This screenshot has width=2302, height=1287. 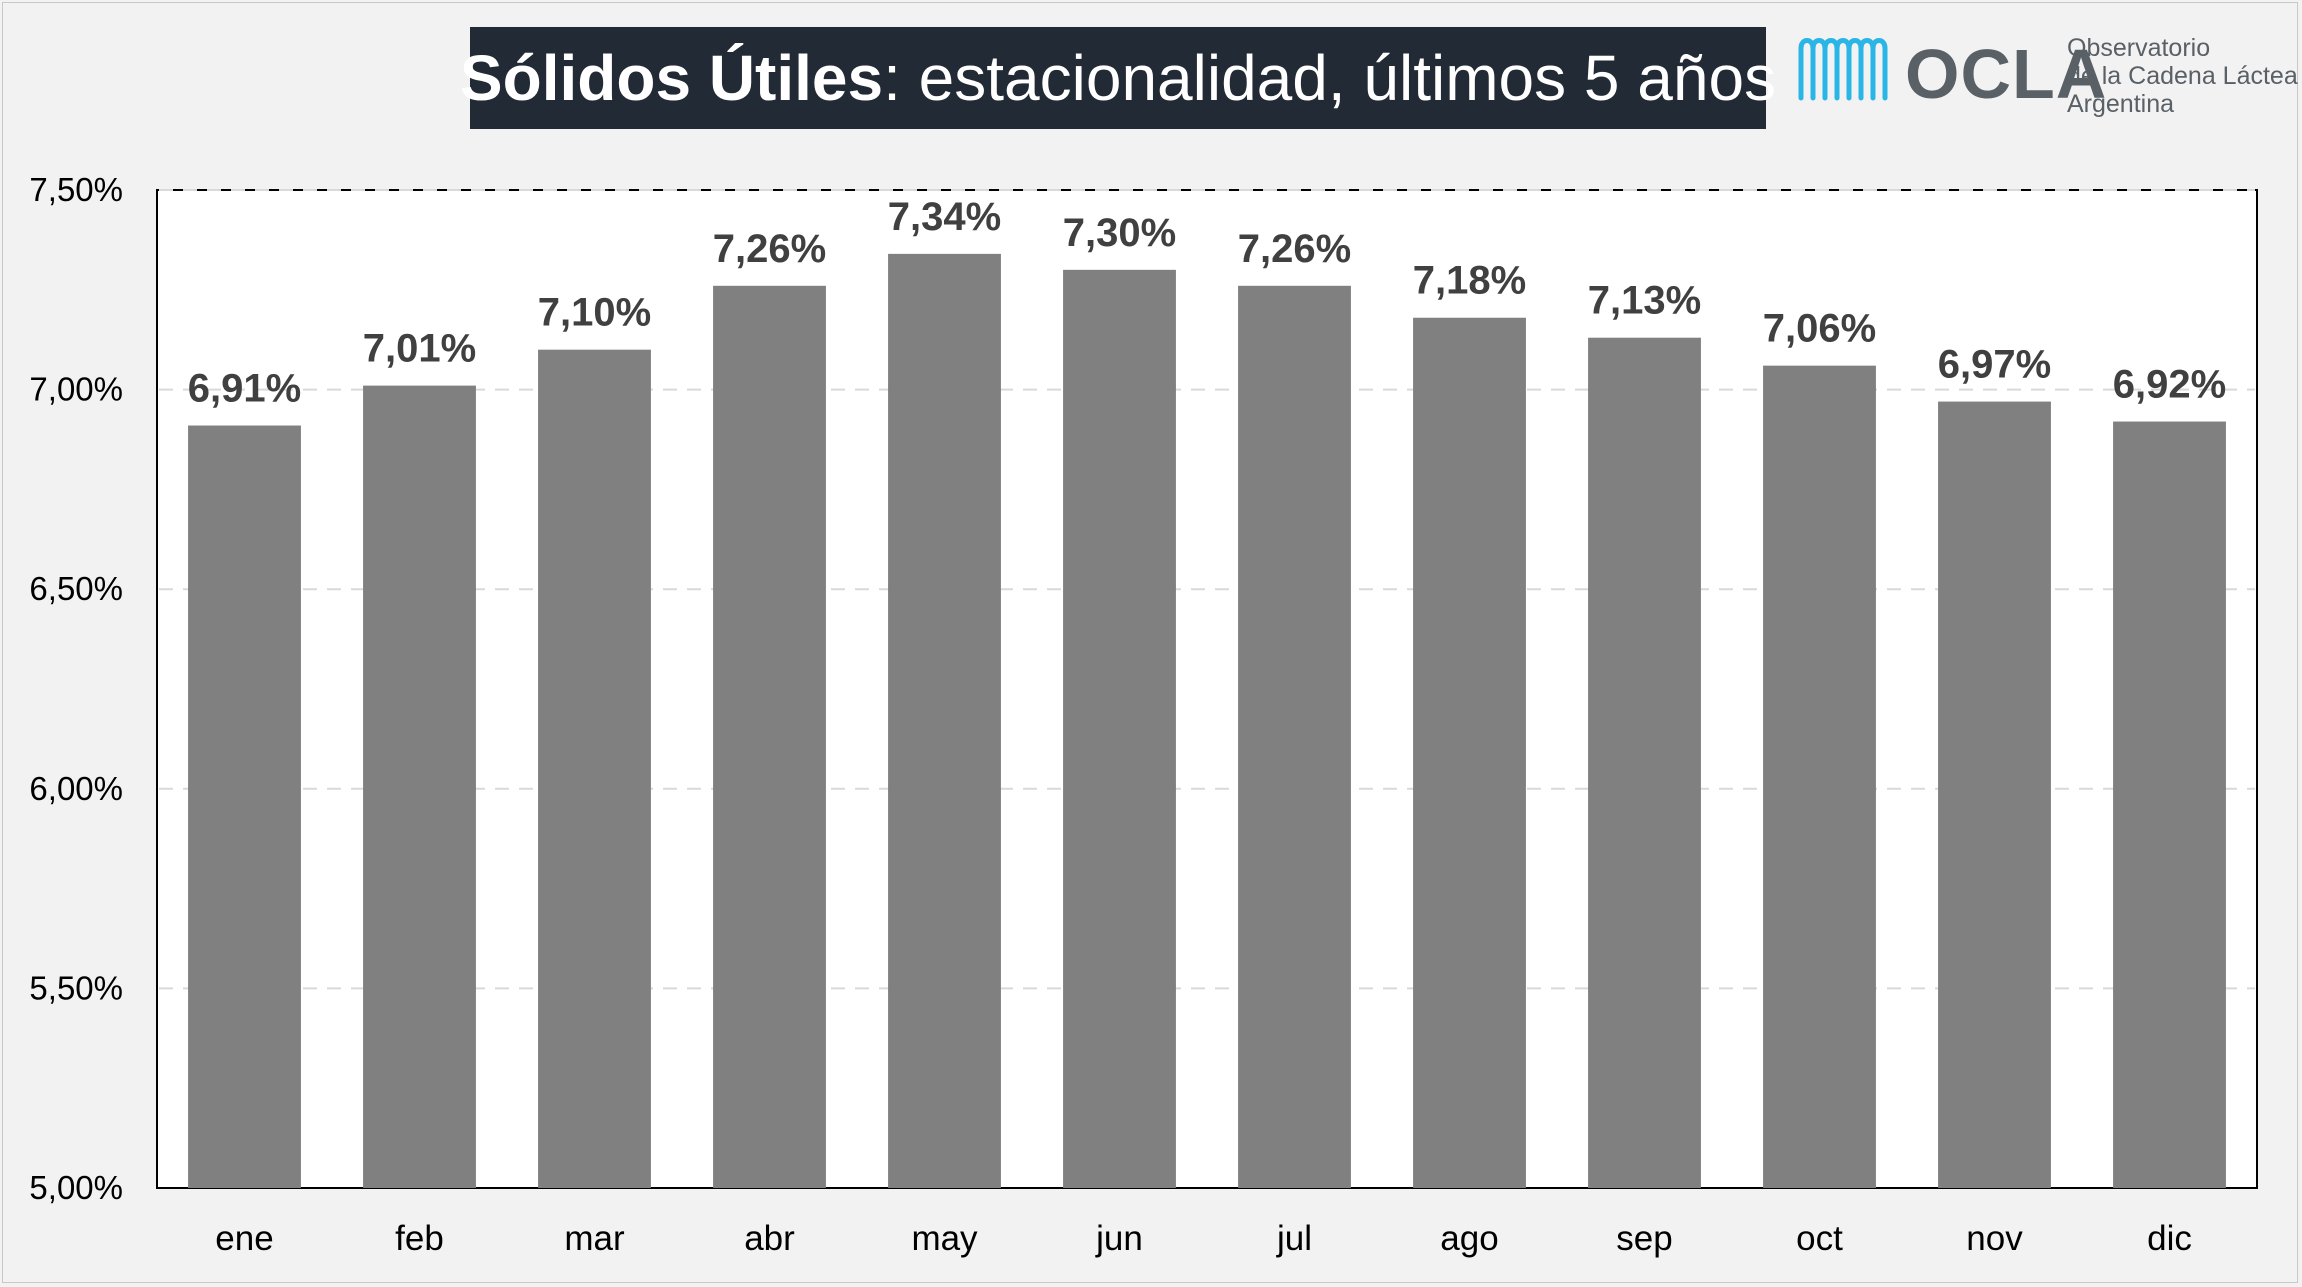 What do you see at coordinates (244, 389) in the screenshot?
I see `data-label: 6,91%` at bounding box center [244, 389].